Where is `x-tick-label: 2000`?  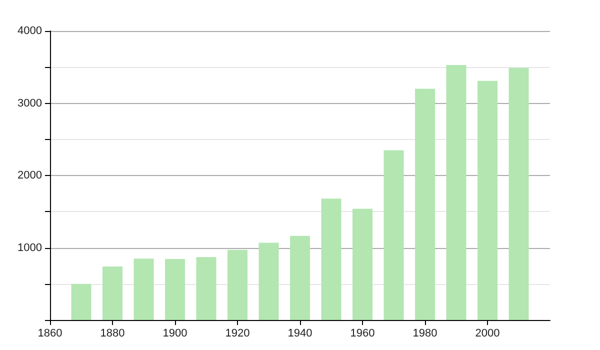 x-tick-label: 2000 is located at coordinates (487, 334).